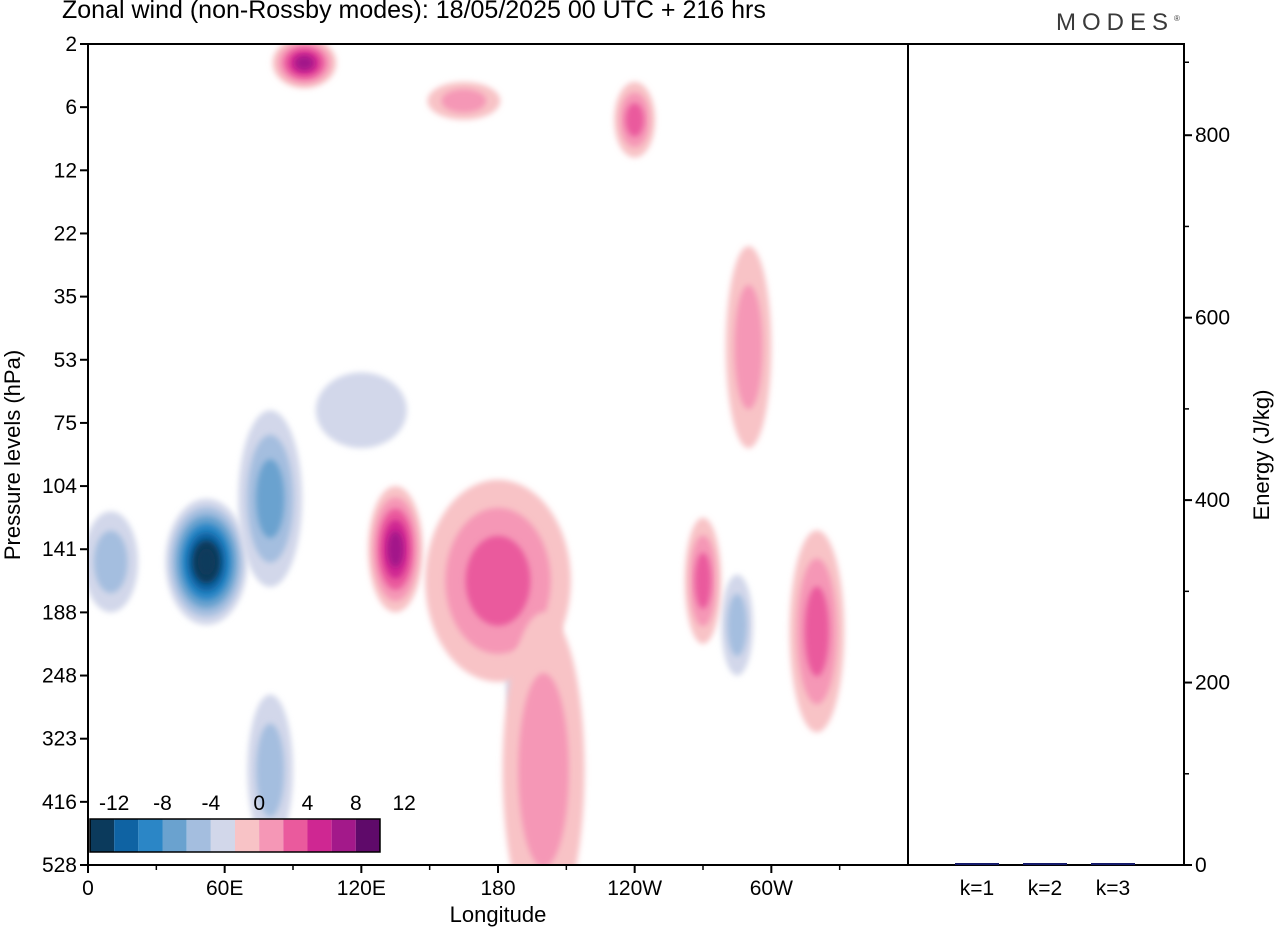  What do you see at coordinates (162, 803) in the screenshot?
I see `colorbar-label: -8` at bounding box center [162, 803].